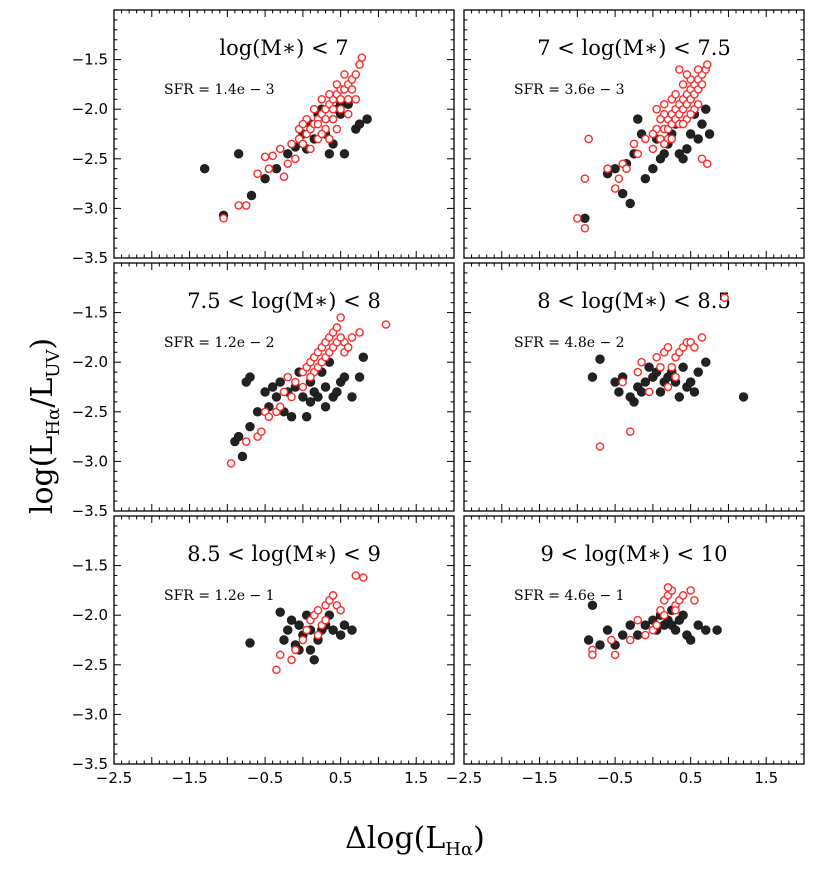  I want to click on y-axis-label: log(LHα/LUV), so click(44, 426).